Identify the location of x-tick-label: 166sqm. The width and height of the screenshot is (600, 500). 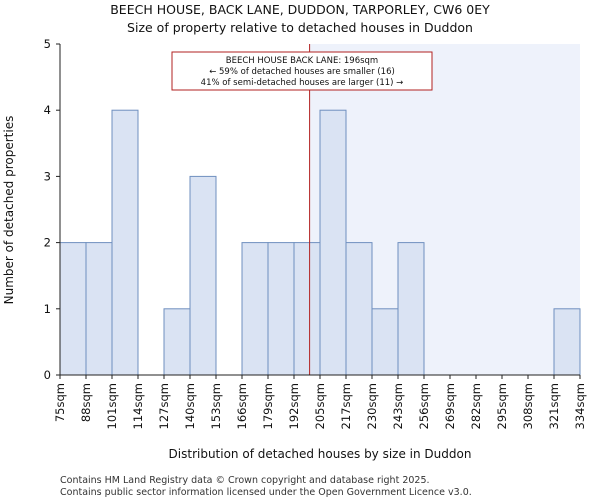
(242, 406).